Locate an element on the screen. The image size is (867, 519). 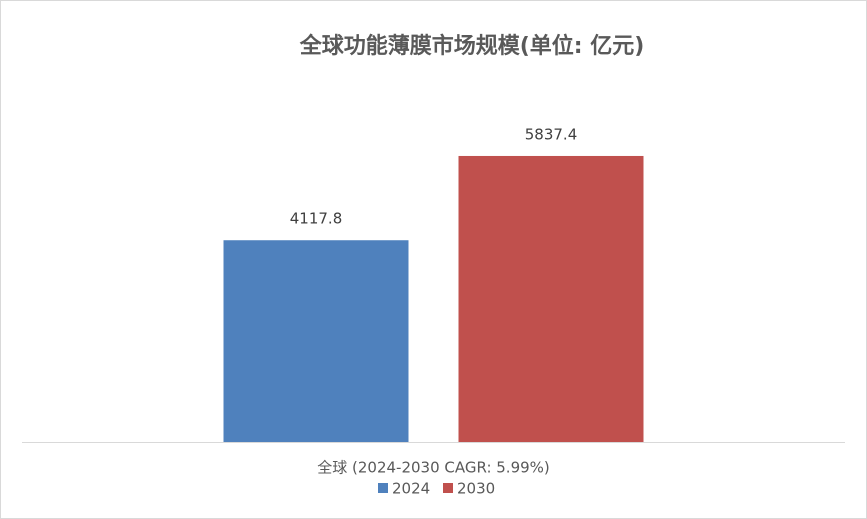
data-label: 5837.4 is located at coordinates (551, 134).